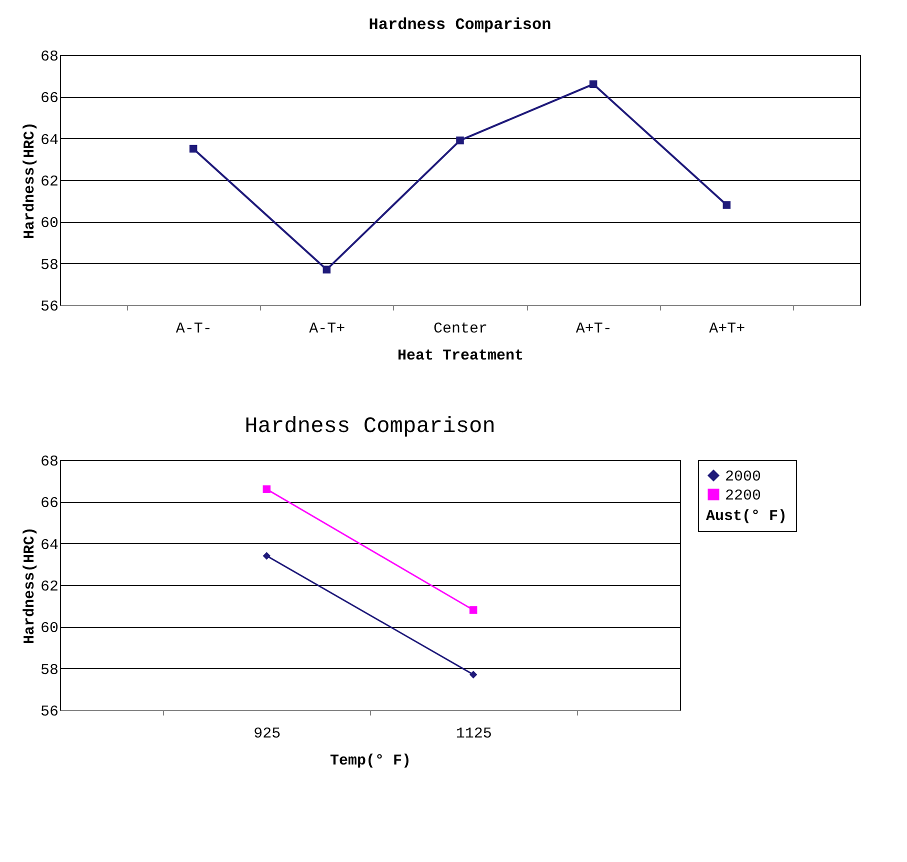 Image resolution: width=907 pixels, height=862 pixels. Describe the element at coordinates (594, 329) in the screenshot. I see `x-tick-label: A+T-` at that location.